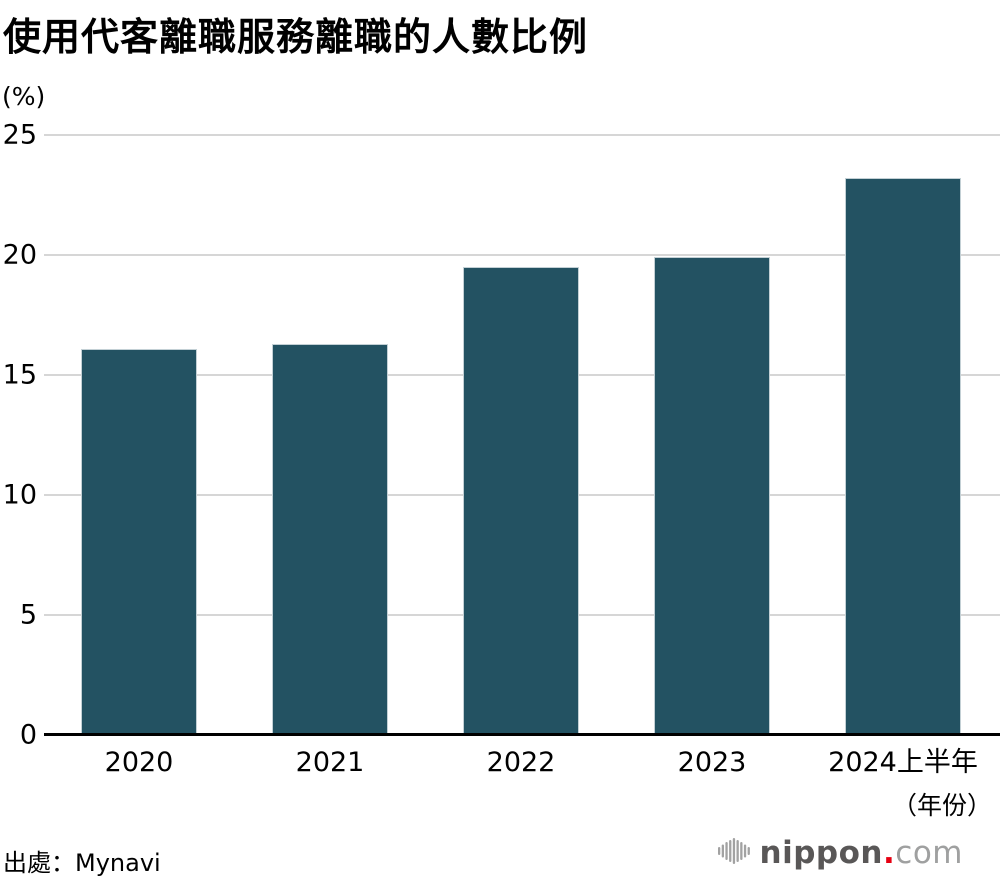 This screenshot has height=880, width=1000. What do you see at coordinates (28, 615) in the screenshot?
I see `y-tick-label-5: 5` at bounding box center [28, 615].